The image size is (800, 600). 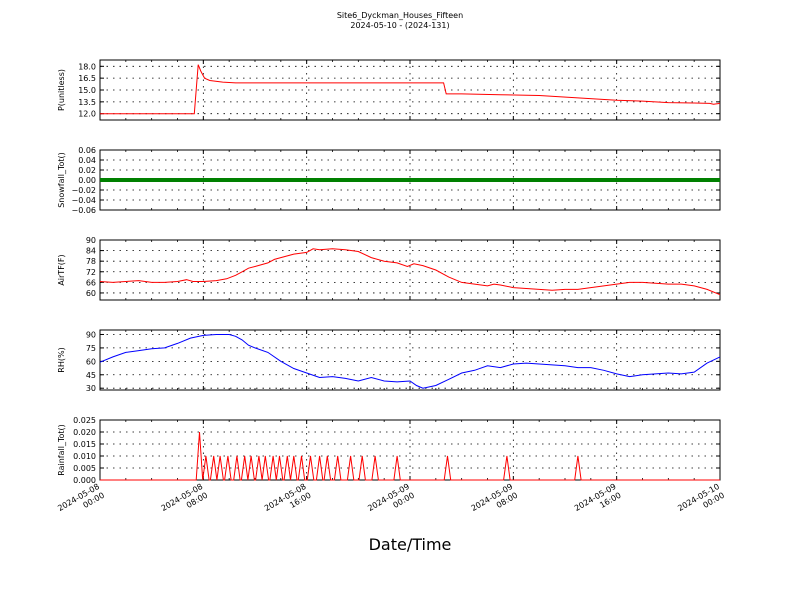 I want to click on y-tick-label: 13.5, so click(x=87, y=102).